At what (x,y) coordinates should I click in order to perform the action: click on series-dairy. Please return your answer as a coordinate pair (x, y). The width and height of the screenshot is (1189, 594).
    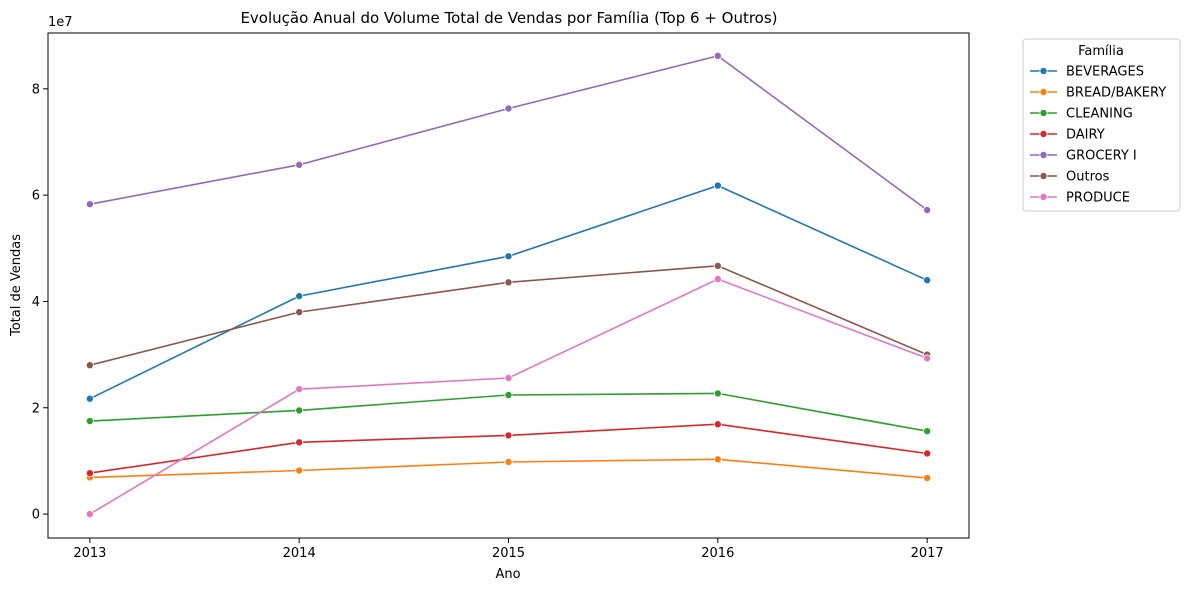
    Looking at the image, I should click on (508, 449).